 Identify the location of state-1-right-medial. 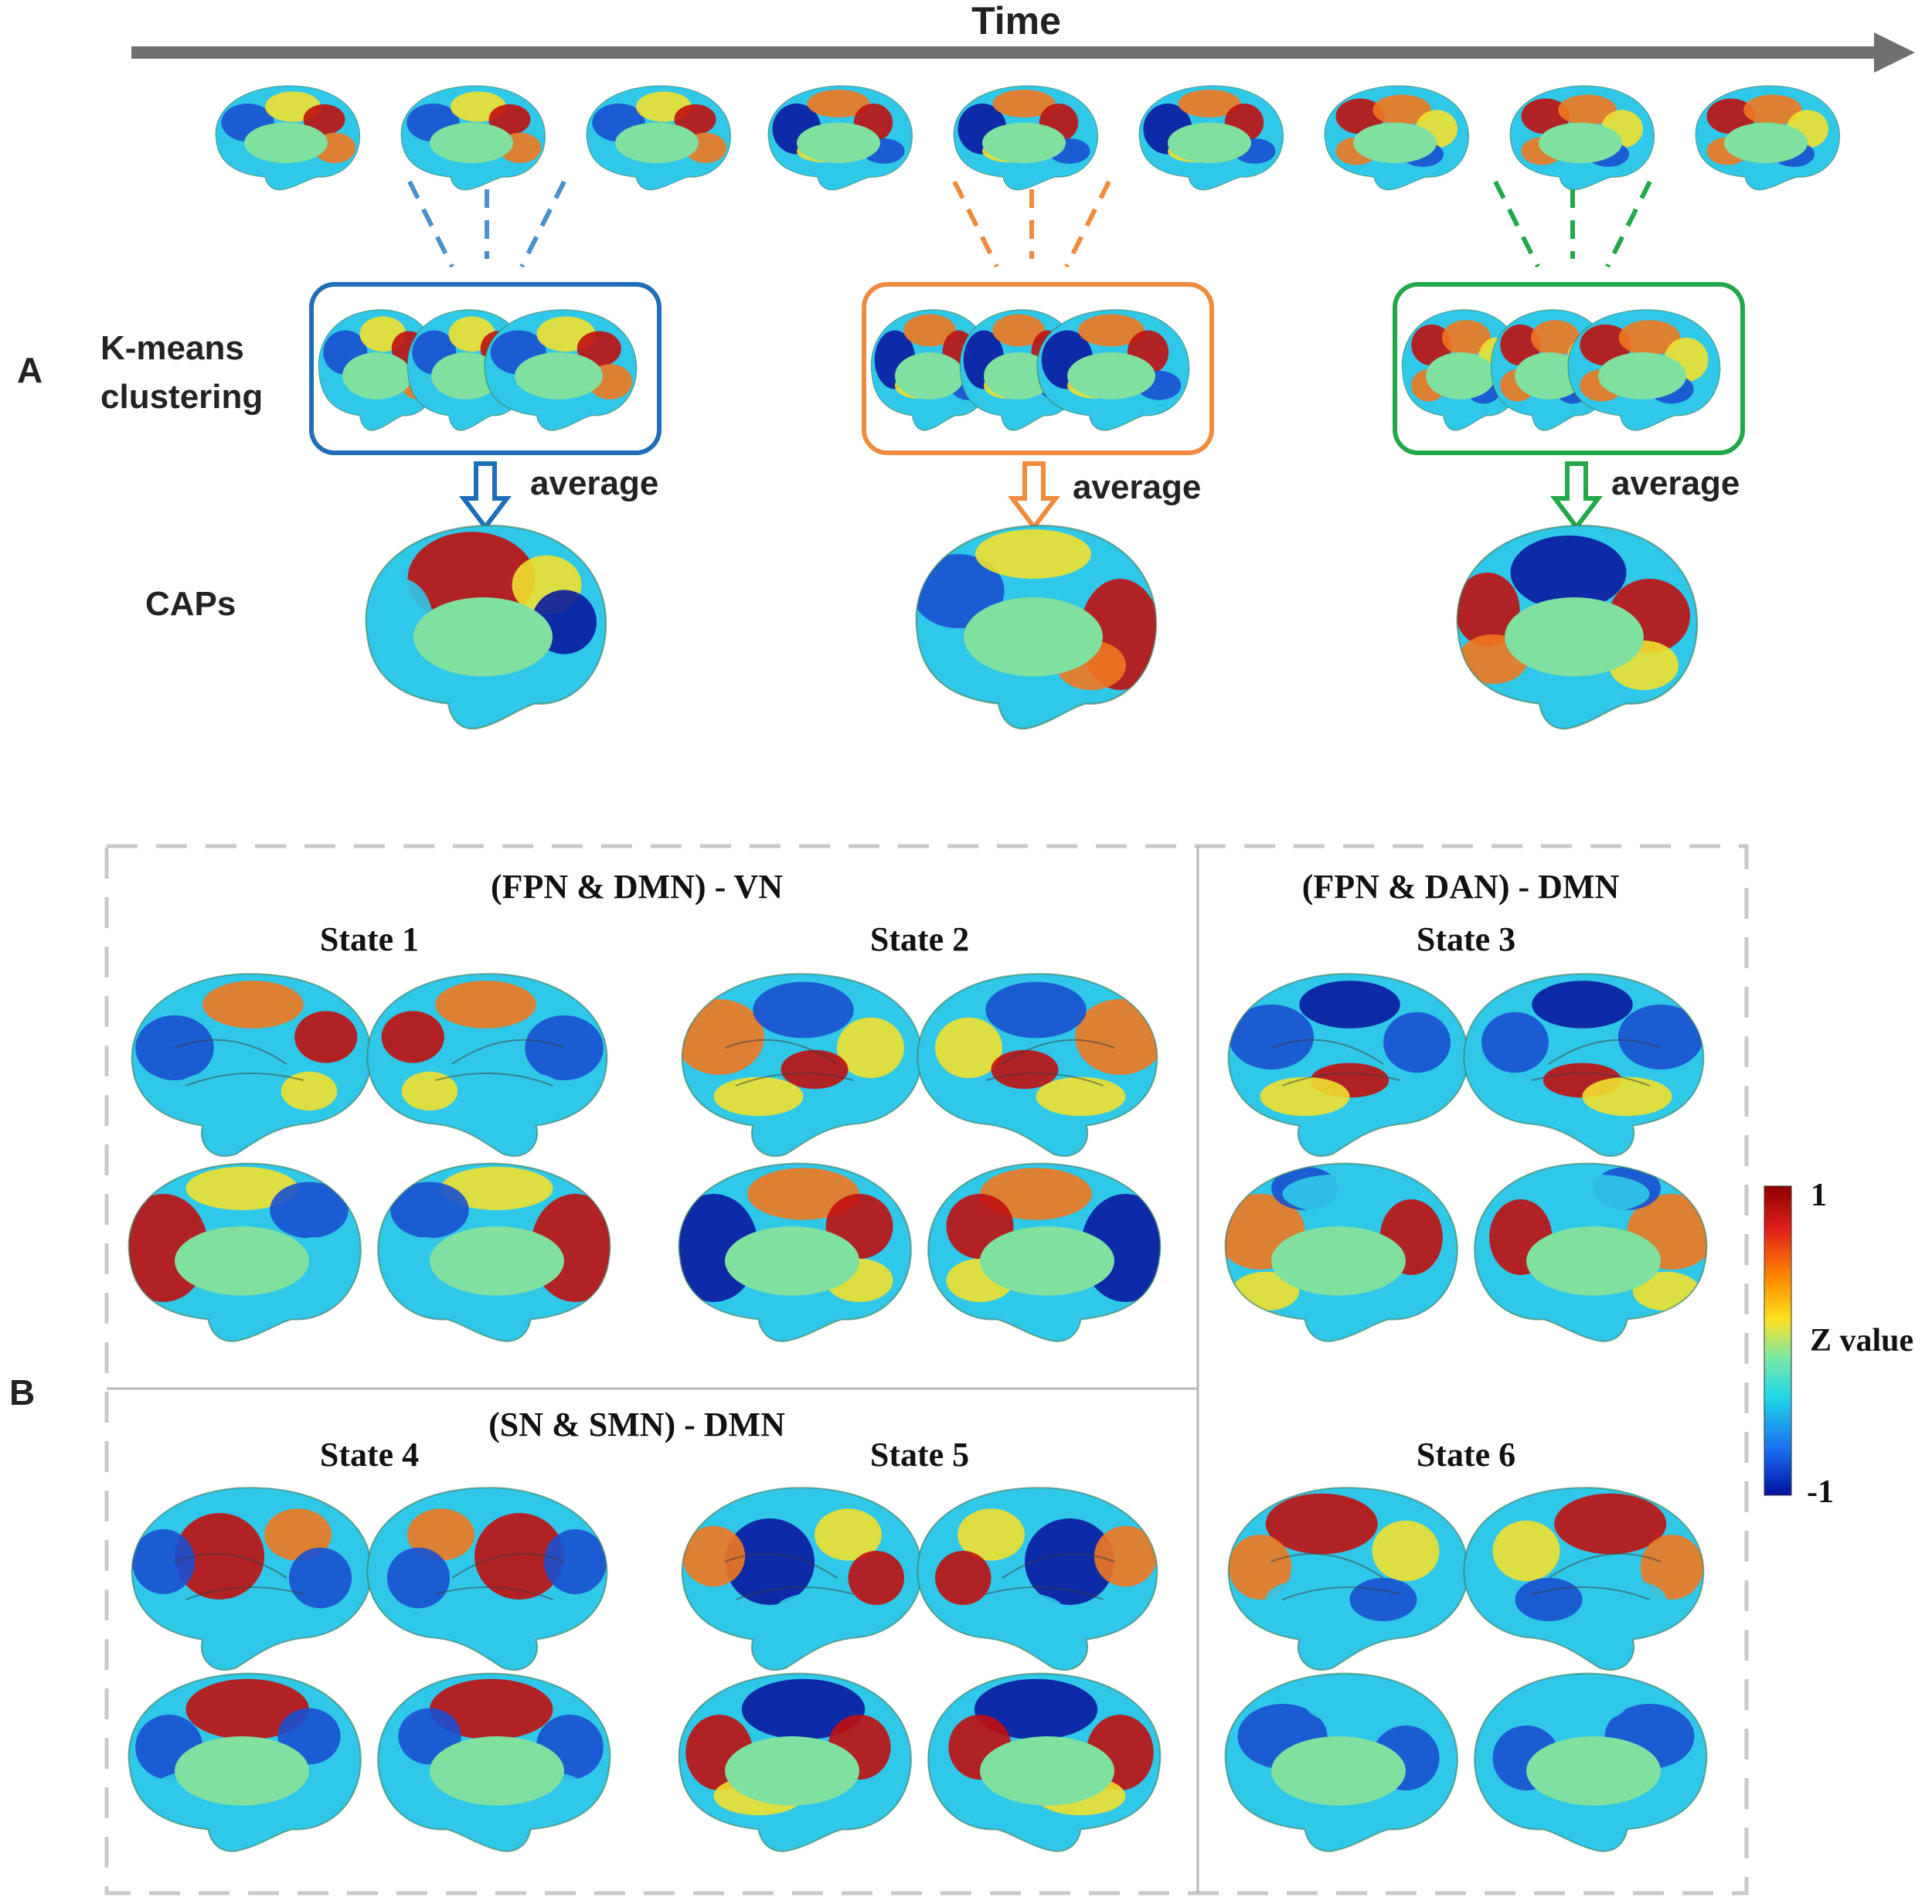
(494, 1252).